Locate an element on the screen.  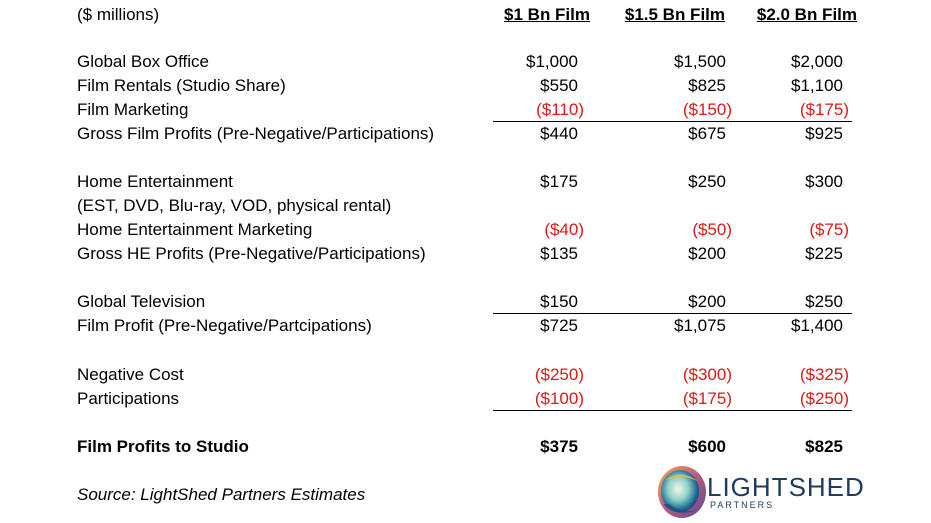
column-header-1bn: $1 Bn Film is located at coordinates (547, 14).